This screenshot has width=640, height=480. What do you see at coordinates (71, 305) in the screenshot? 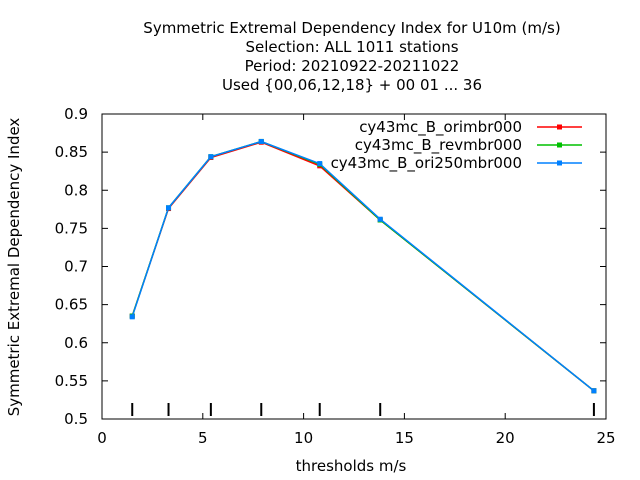
I see `y-tick-label: 0.65` at bounding box center [71, 305].